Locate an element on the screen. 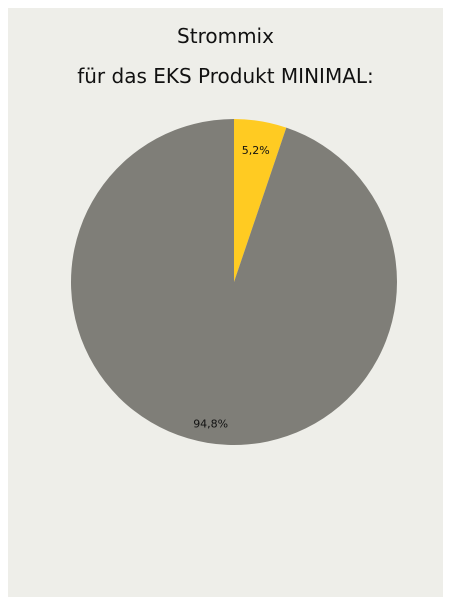 This screenshot has height=605, width=451. pie-slice-label: 94,8% is located at coordinates (210, 424).